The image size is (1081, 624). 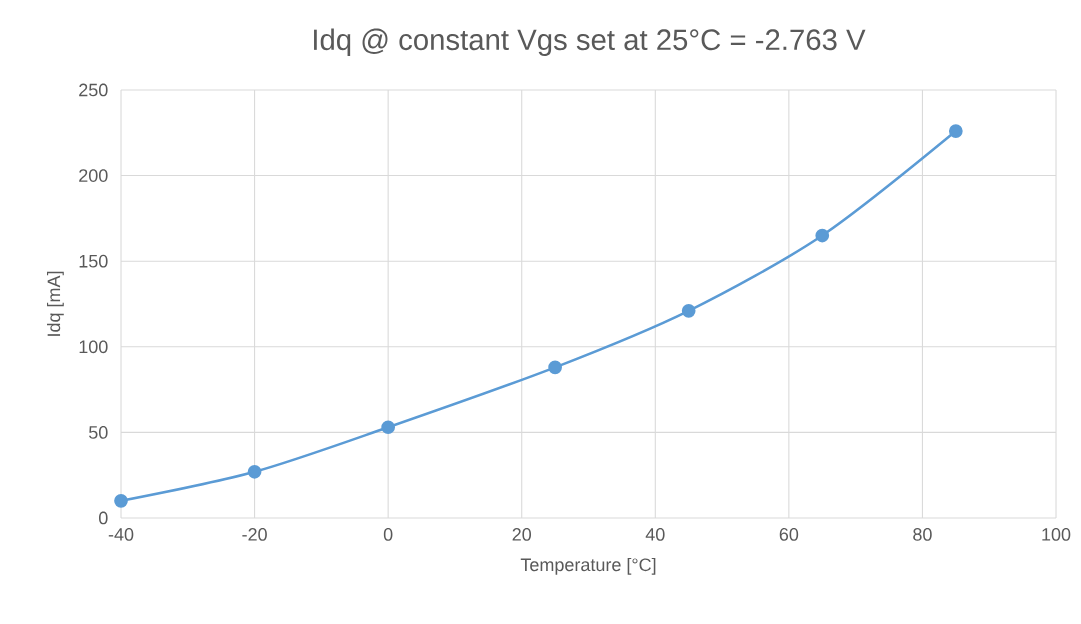 I want to click on x-axis-title: Temperature [°C], so click(x=588, y=566).